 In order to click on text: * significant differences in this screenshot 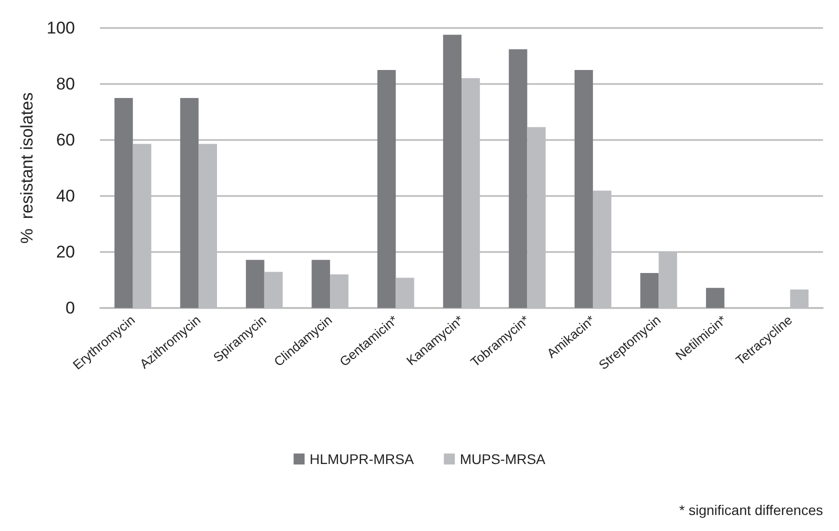, I will do `click(751, 510)`.